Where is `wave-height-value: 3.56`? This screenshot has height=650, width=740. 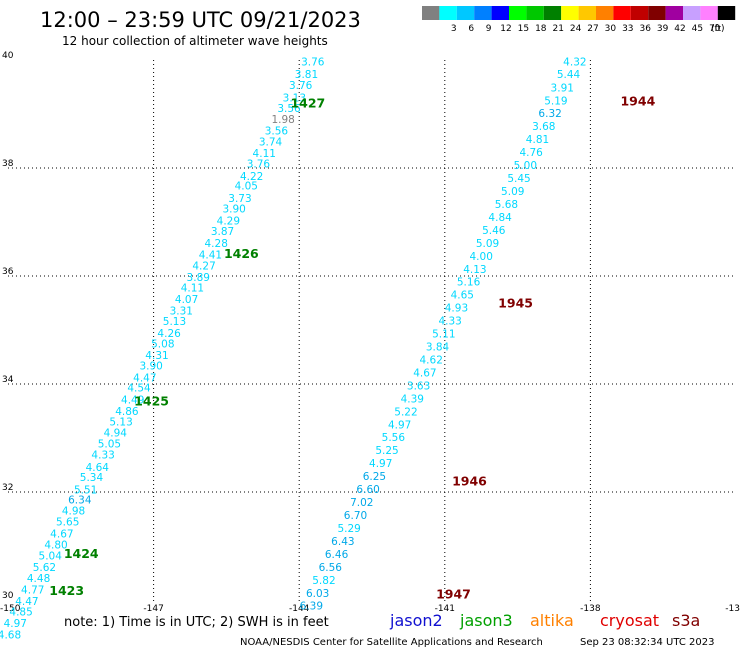 wave-height-value: 3.56 is located at coordinates (277, 132).